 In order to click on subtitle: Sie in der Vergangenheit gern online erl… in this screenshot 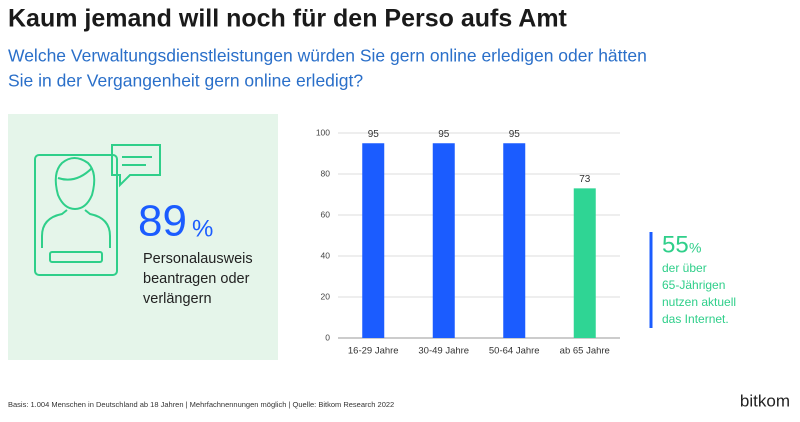, I will do `click(185, 81)`.